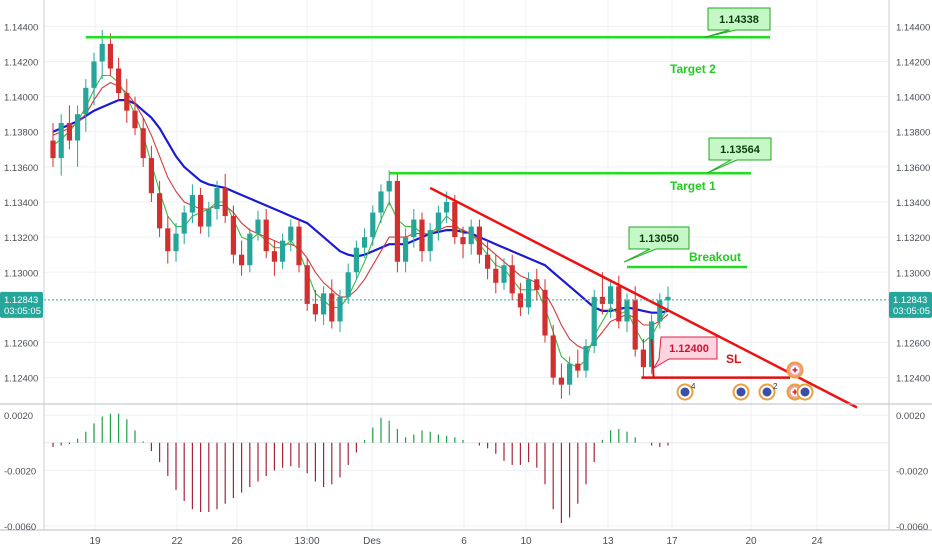 The width and height of the screenshot is (932, 550). Describe the element at coordinates (177, 541) in the screenshot. I see `x-tick: 22` at that location.